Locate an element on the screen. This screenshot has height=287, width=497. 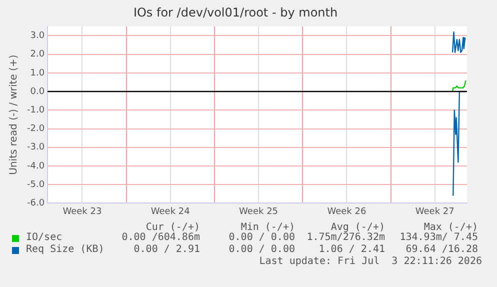
legend-label: IO/sec is located at coordinates (44, 237).